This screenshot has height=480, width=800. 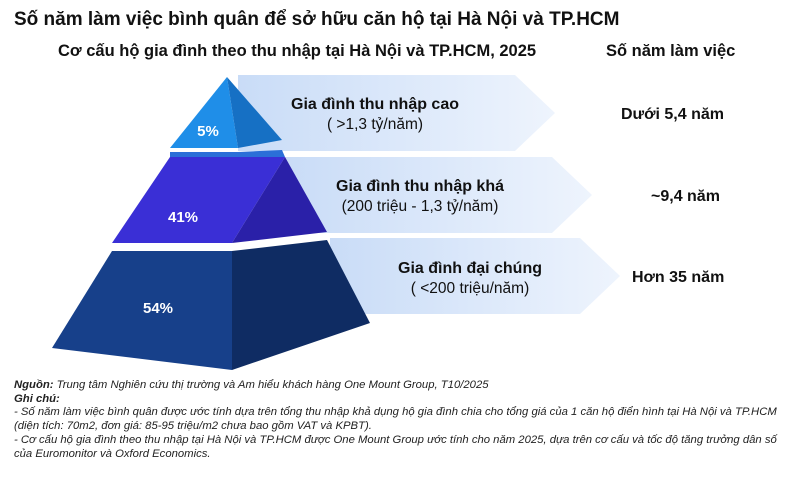 I want to click on tier-top-percent: 5%, so click(x=208, y=131).